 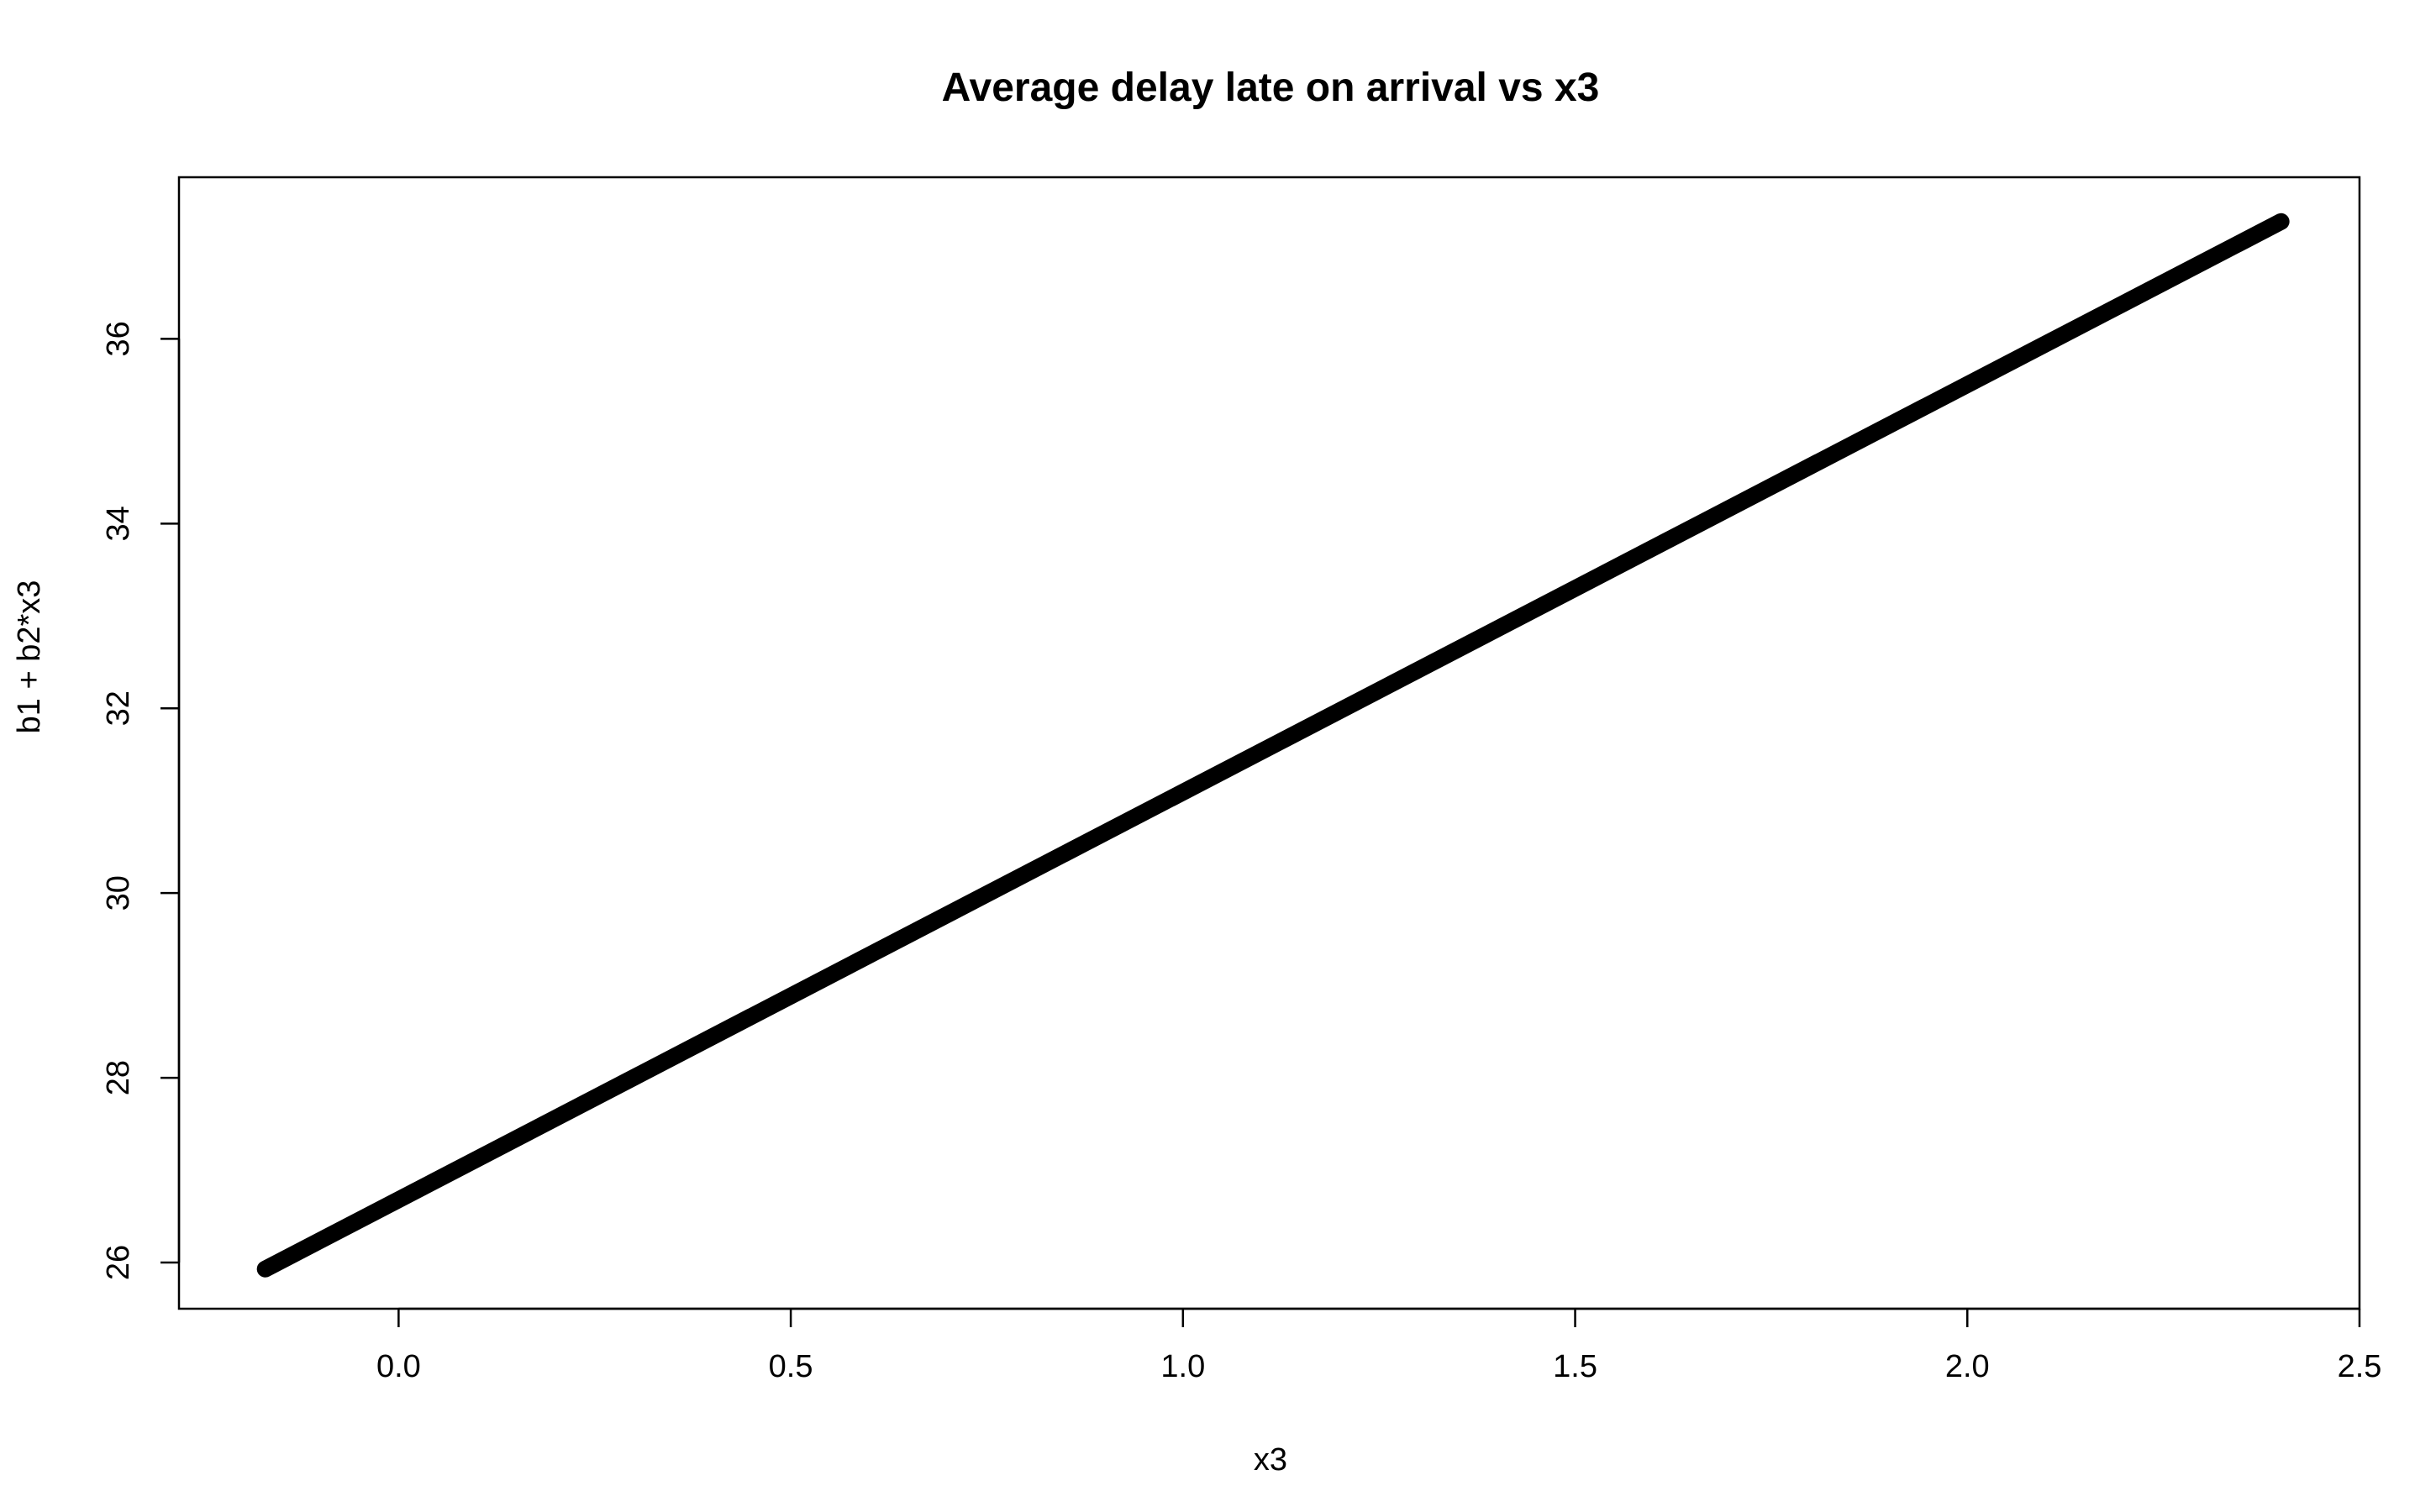 I want to click on y-tick-label: 32, so click(x=118, y=708).